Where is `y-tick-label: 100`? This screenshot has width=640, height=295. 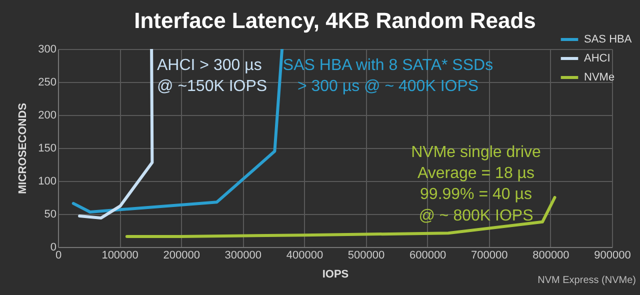 y-tick-label: 100 is located at coordinates (47, 182).